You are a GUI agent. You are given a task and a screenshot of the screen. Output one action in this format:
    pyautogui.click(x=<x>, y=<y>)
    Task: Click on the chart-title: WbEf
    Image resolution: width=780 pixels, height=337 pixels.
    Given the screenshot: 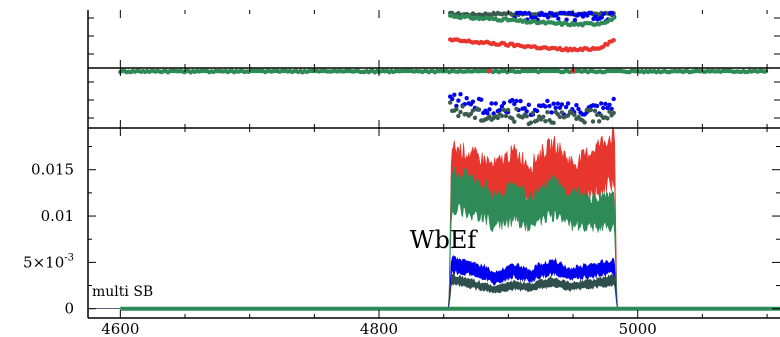 What is the action you would take?
    pyautogui.click(x=444, y=240)
    